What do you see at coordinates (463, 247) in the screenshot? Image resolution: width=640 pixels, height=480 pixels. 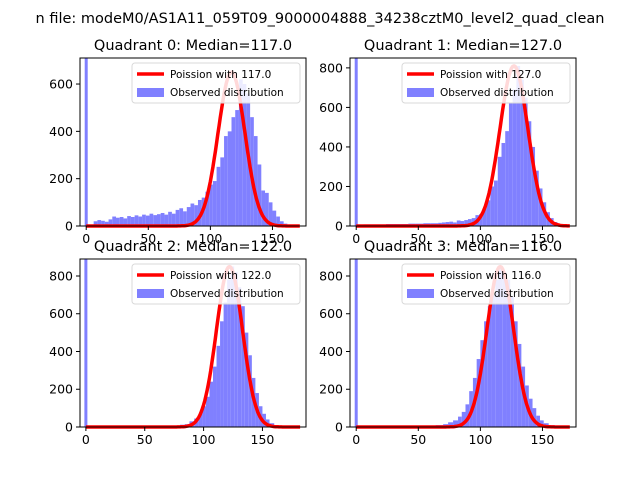 I see `chart-title: Quadrant 3: Median=116.0` at bounding box center [463, 247].